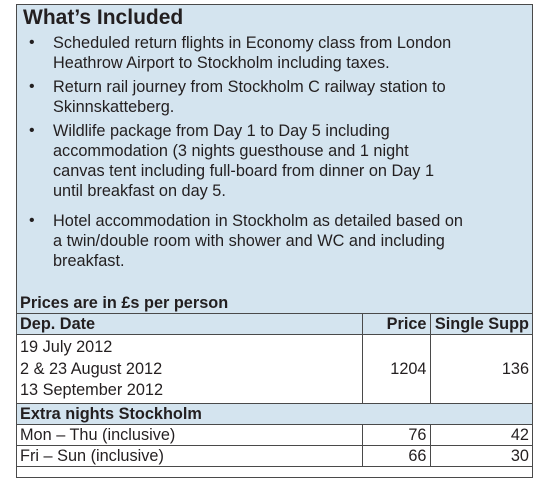 Image resolution: width=550 pixels, height=491 pixels. I want to click on col-header-single: Single Supp, so click(480, 324).